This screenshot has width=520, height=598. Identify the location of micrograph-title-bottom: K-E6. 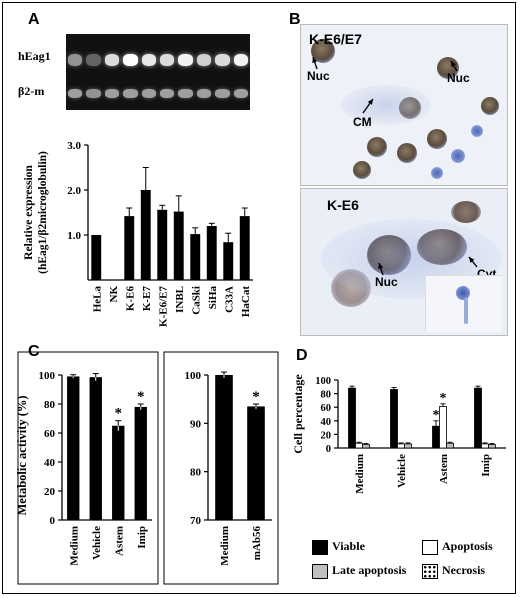
(343, 205).